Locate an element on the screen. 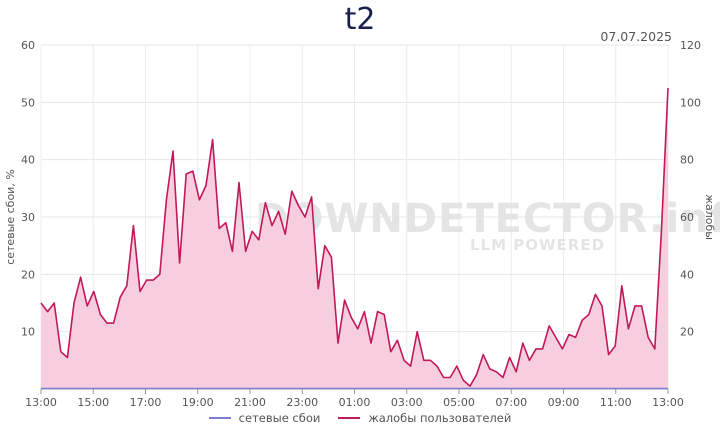 This screenshot has height=437, width=720. x-tick-label: 21:00 is located at coordinates (250, 402).